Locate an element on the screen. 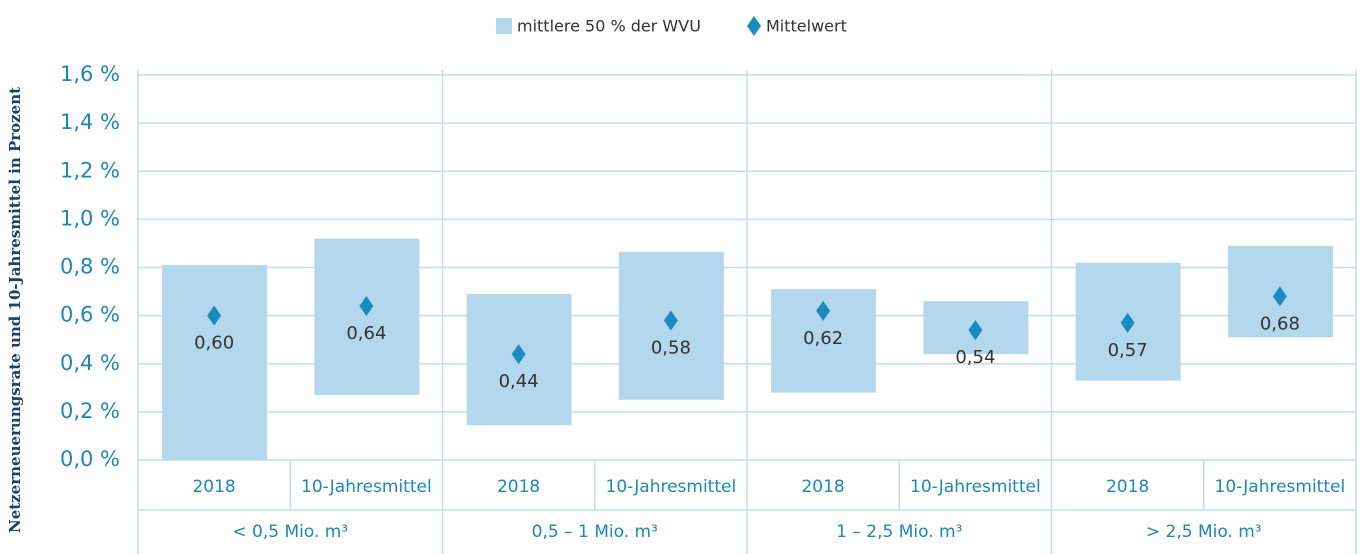 Image resolution: width=1360 pixels, height=554 pixels. data-label: 0,57 is located at coordinates (1128, 350).